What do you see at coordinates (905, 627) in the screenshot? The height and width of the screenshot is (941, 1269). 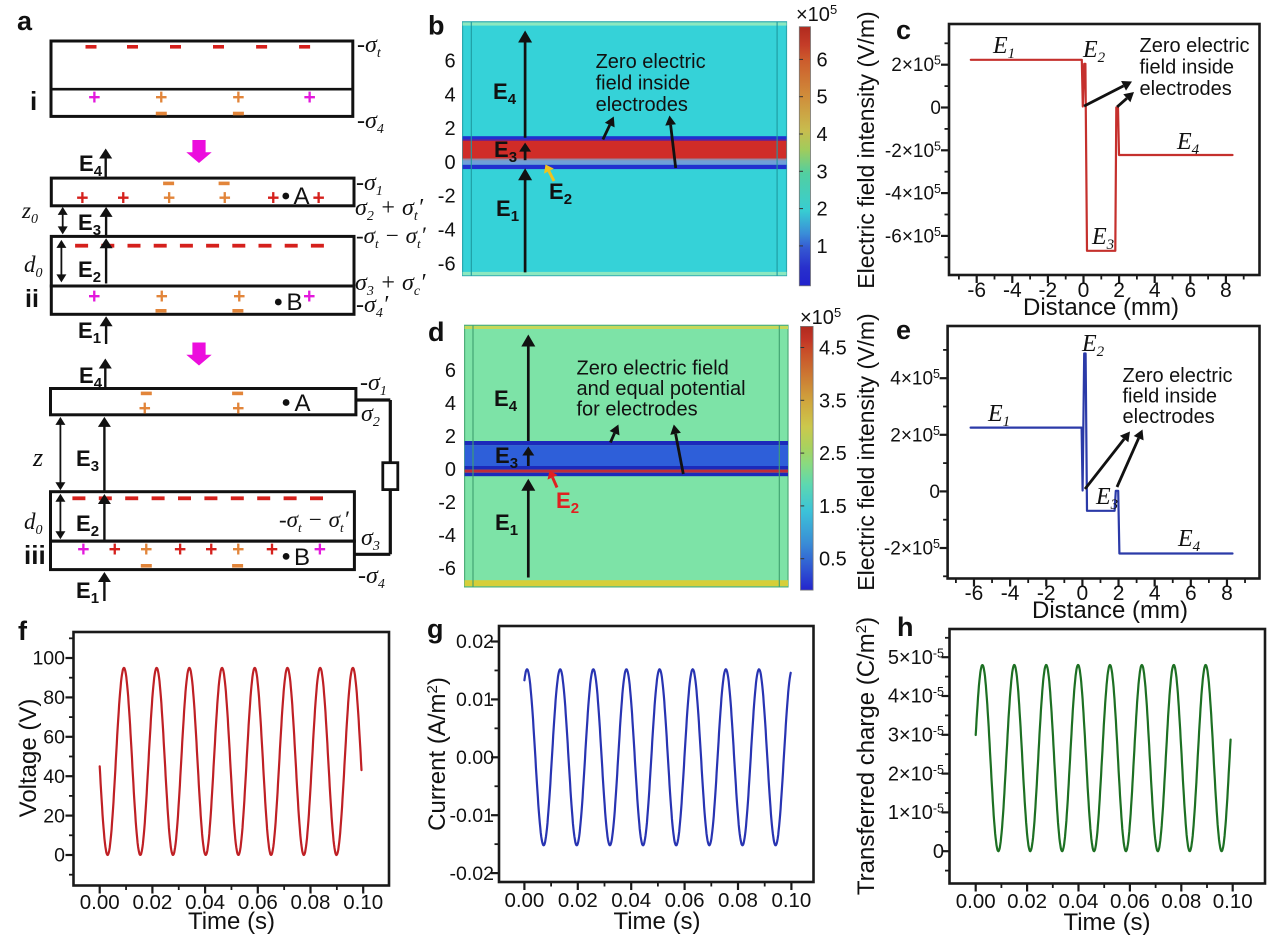 I see `svg-text: h` at bounding box center [905, 627].